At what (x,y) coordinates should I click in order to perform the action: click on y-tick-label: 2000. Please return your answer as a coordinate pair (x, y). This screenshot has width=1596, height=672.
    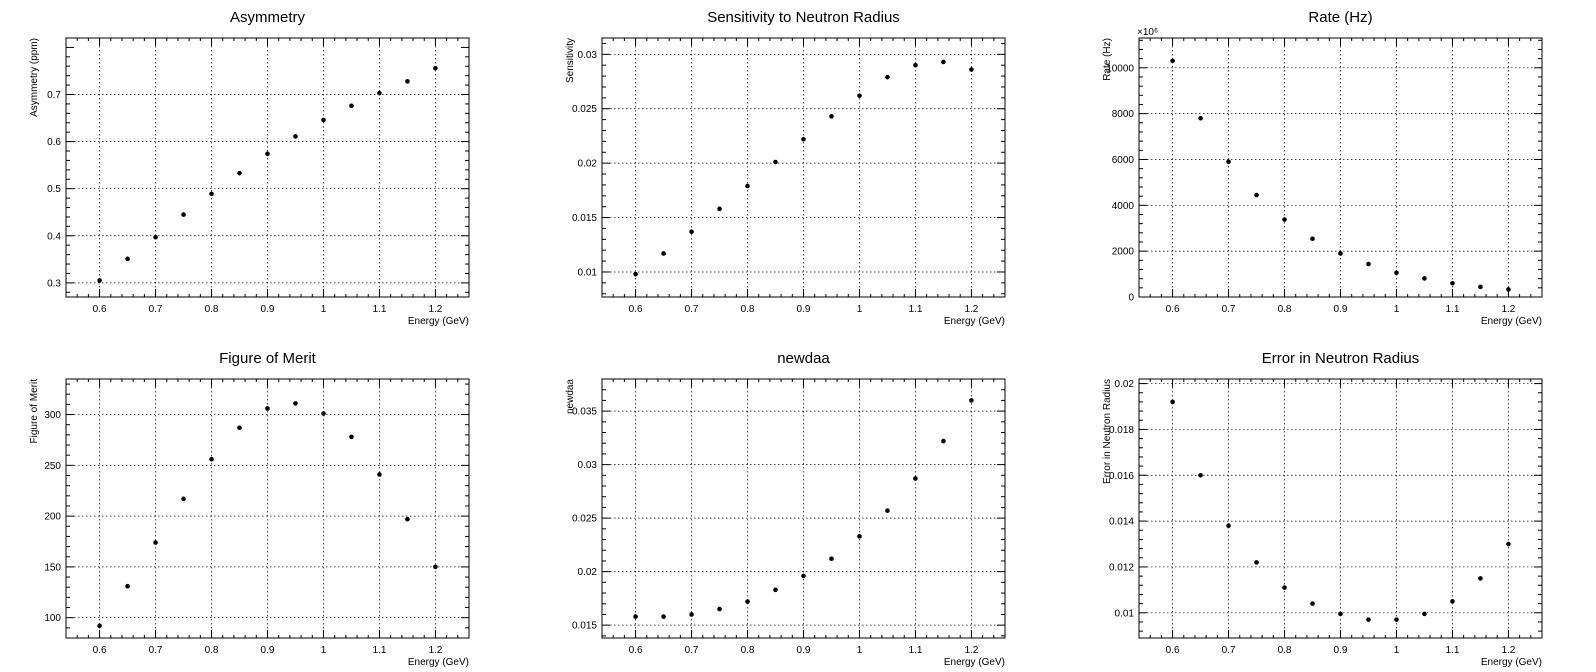
    Looking at the image, I should click on (1123, 252).